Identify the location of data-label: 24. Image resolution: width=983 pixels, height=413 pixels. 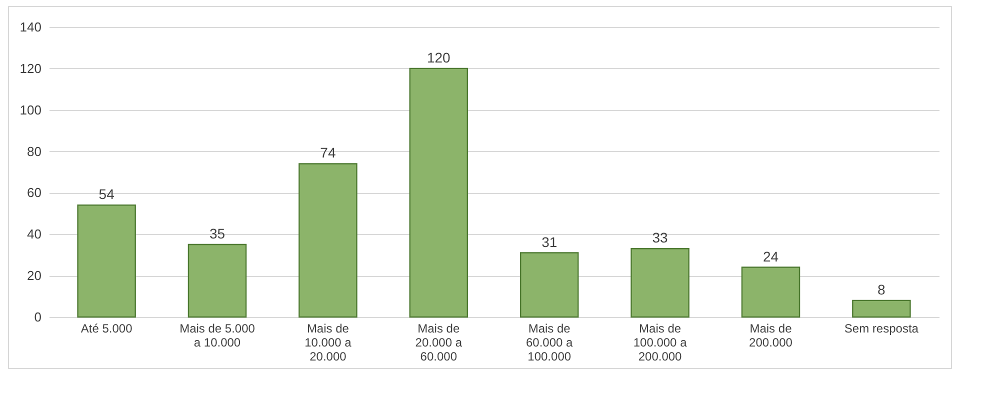
(770, 256).